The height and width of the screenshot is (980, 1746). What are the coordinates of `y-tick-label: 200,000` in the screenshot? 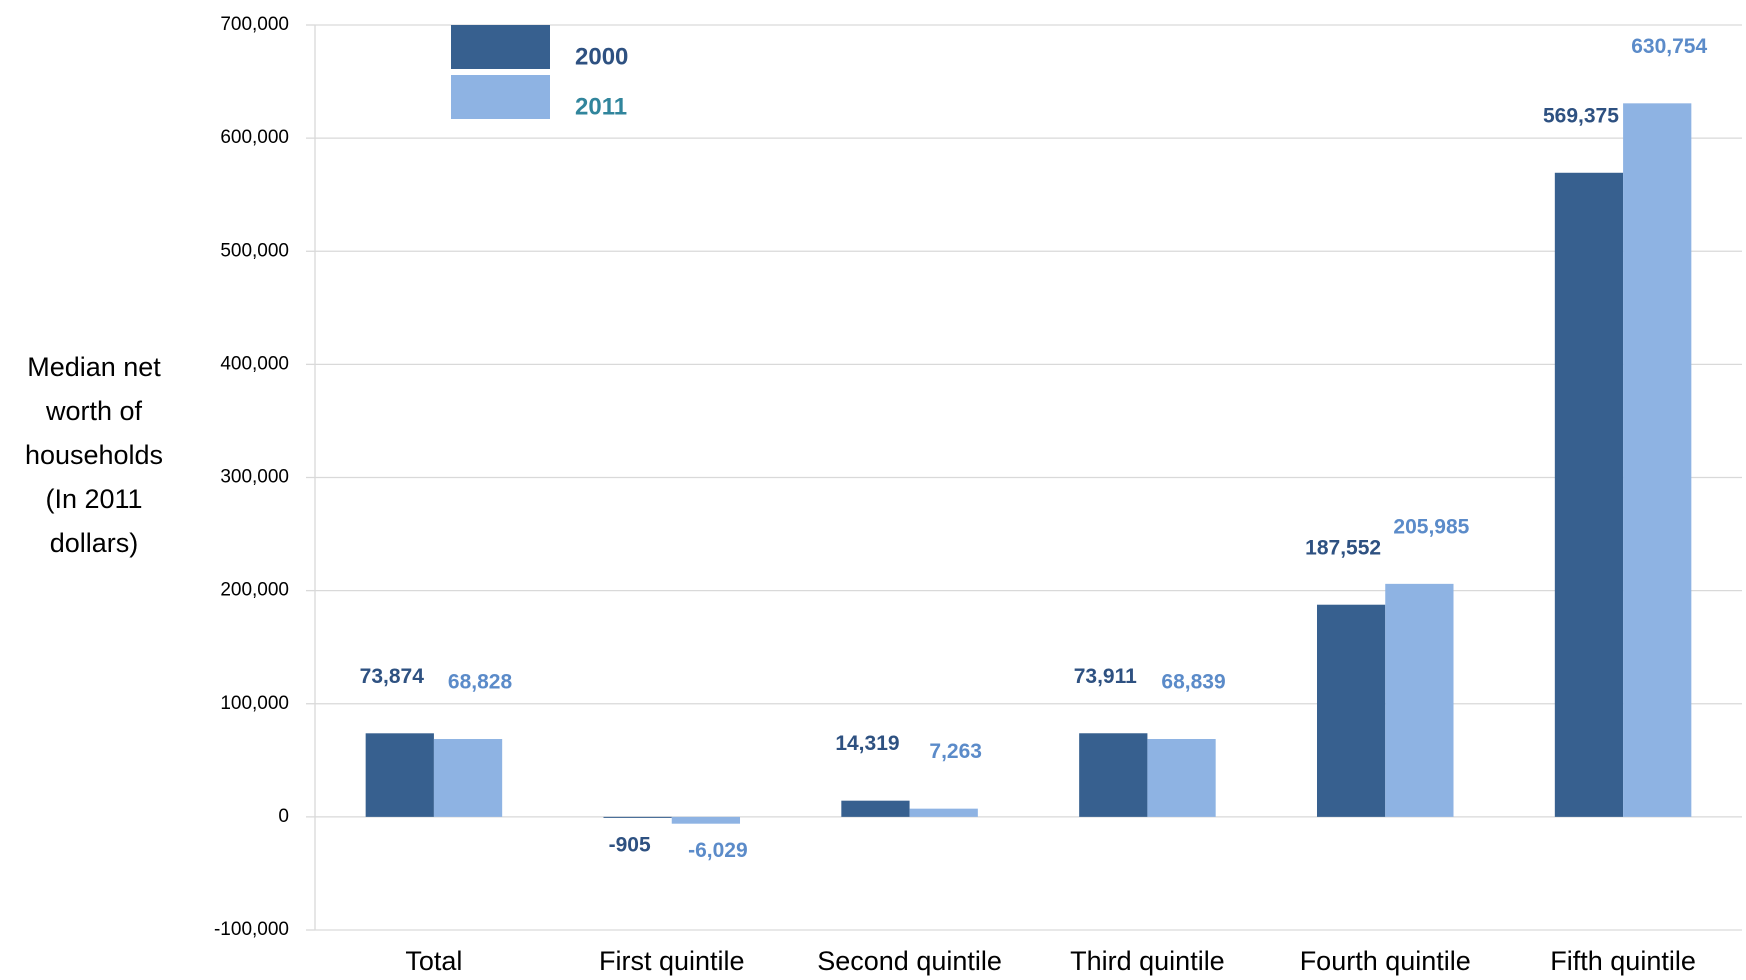 It's located at (254, 590).